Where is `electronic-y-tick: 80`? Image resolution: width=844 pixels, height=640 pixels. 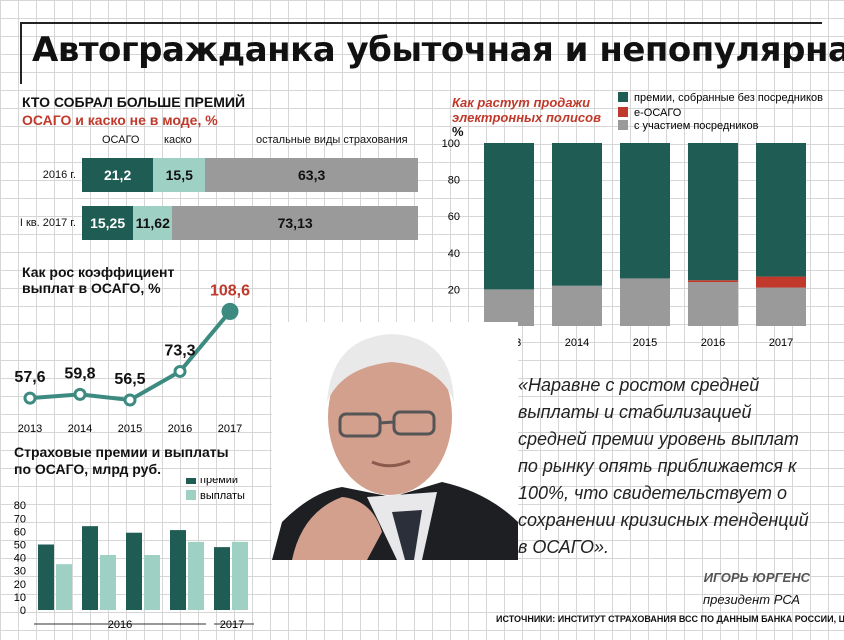
electronic-y-tick: 80 is located at coordinates (454, 181).